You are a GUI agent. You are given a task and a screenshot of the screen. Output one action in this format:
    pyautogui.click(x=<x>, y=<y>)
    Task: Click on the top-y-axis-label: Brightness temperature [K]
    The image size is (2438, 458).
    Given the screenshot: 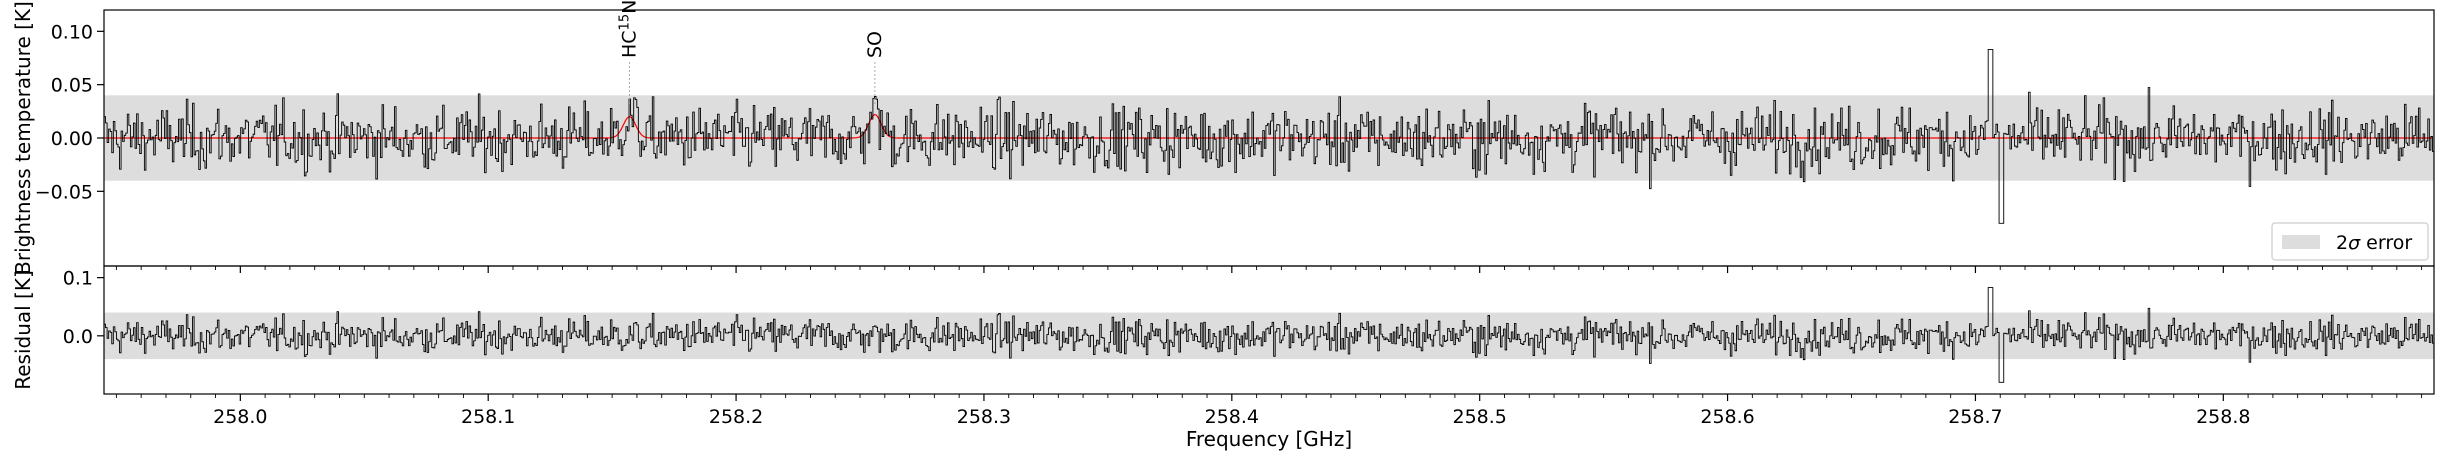 What is the action you would take?
    pyautogui.click(x=23, y=138)
    